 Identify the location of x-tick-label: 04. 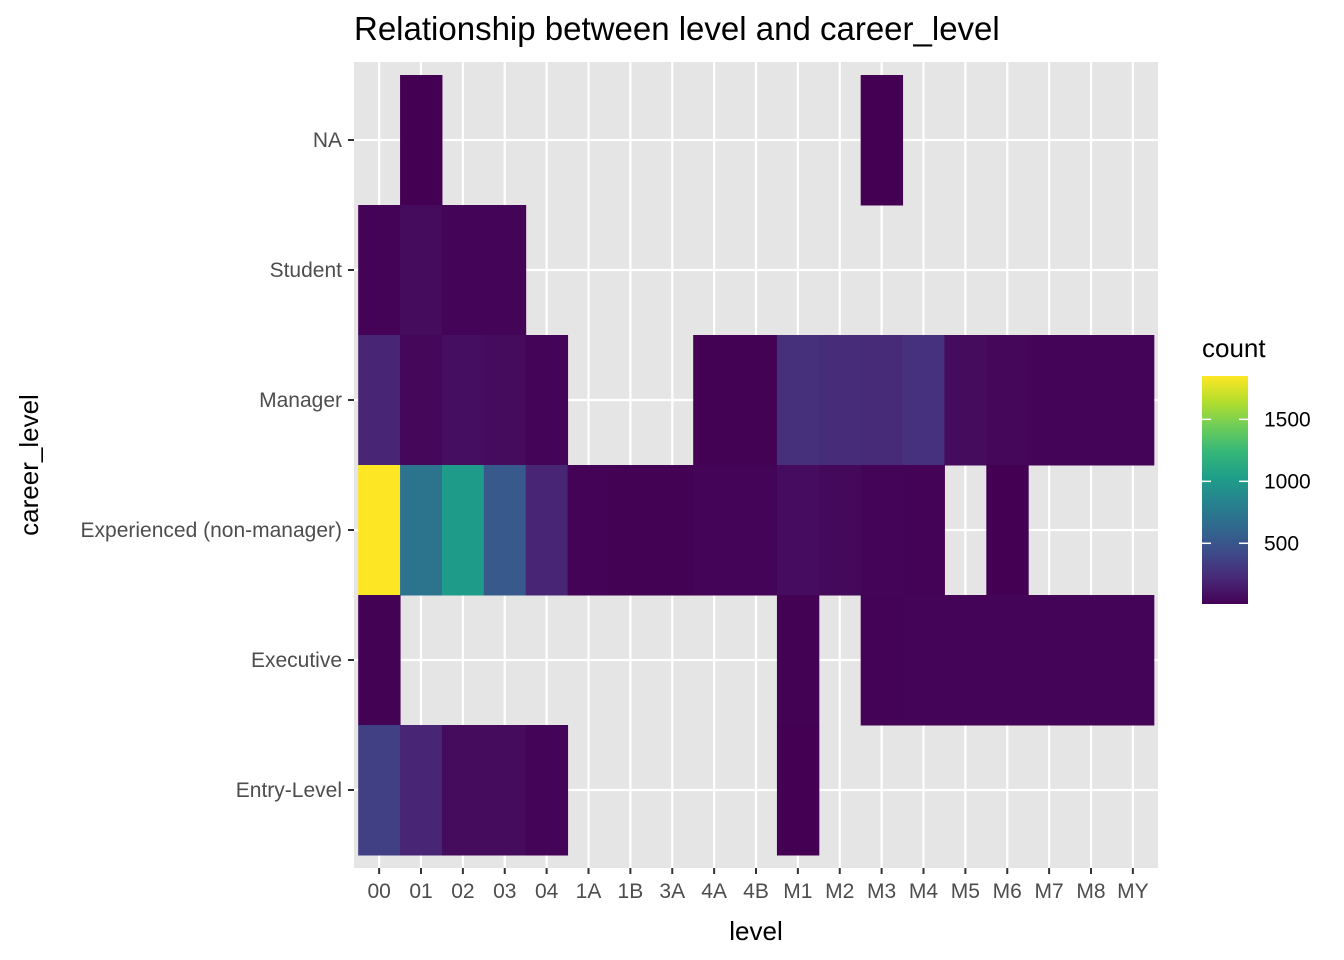
(547, 891).